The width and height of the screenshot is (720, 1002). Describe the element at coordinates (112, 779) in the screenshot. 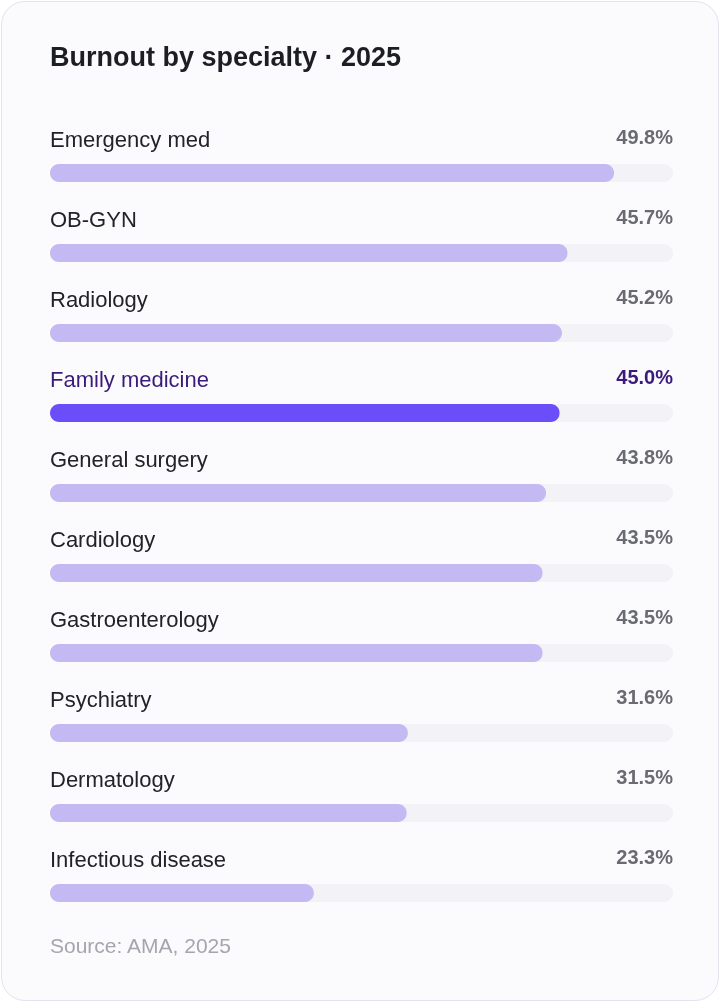

I see `y-tick-label: Dermatology` at that location.